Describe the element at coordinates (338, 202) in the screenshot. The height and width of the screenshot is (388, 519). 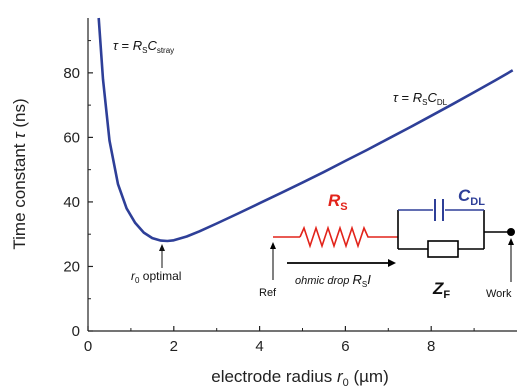
I see `label-rs: RS` at that location.